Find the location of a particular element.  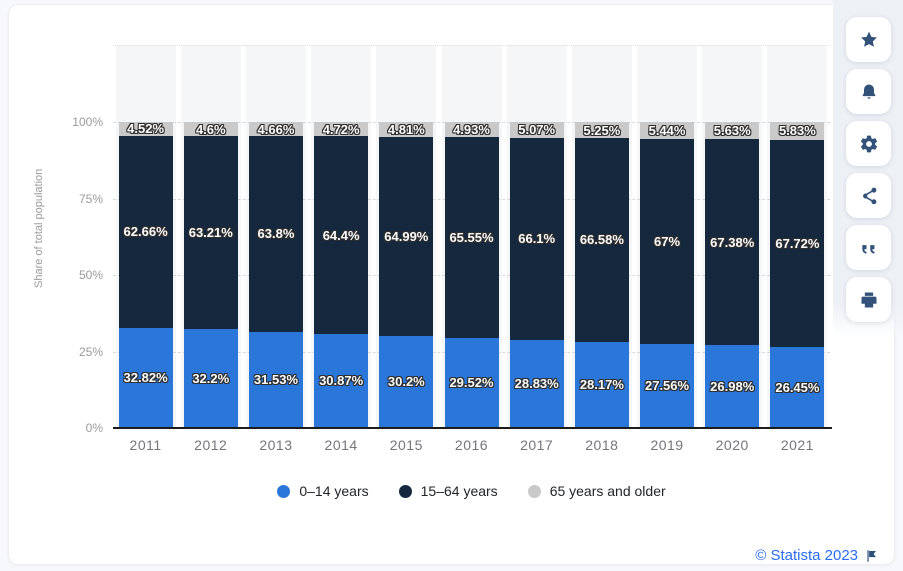

bar-segment-0-14-years: 26.98% is located at coordinates (732, 386).